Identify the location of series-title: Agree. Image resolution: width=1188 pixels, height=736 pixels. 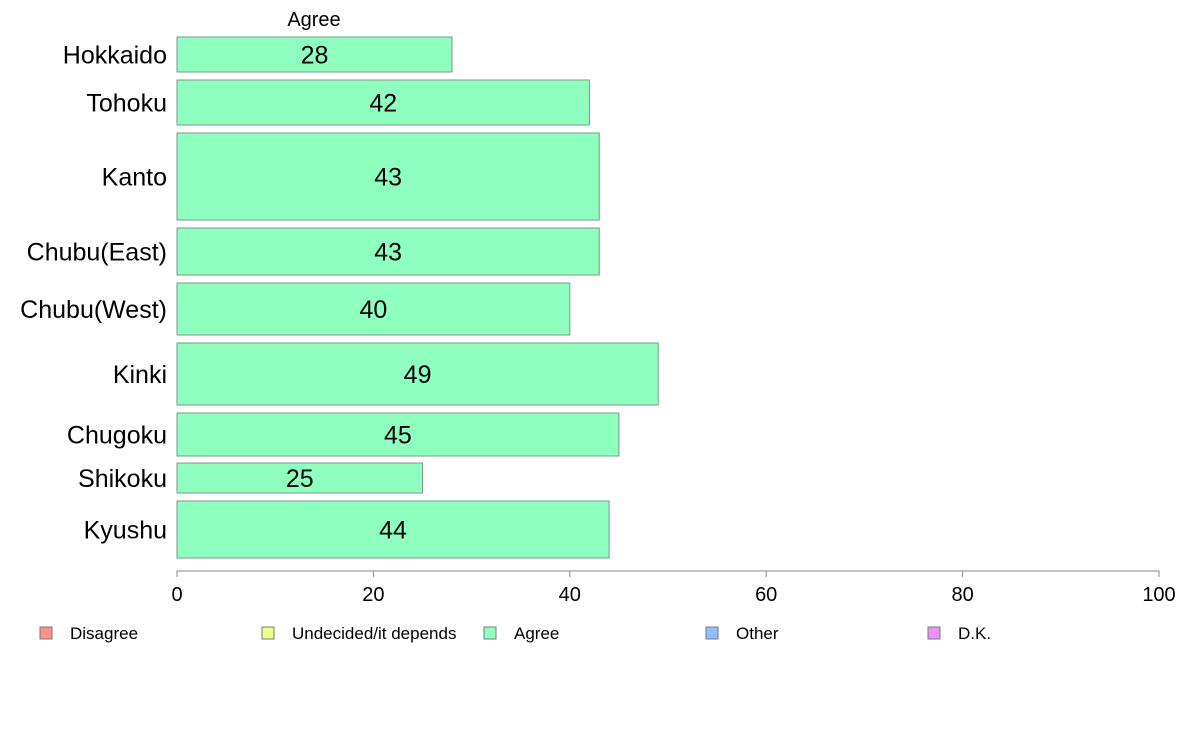
(313, 20).